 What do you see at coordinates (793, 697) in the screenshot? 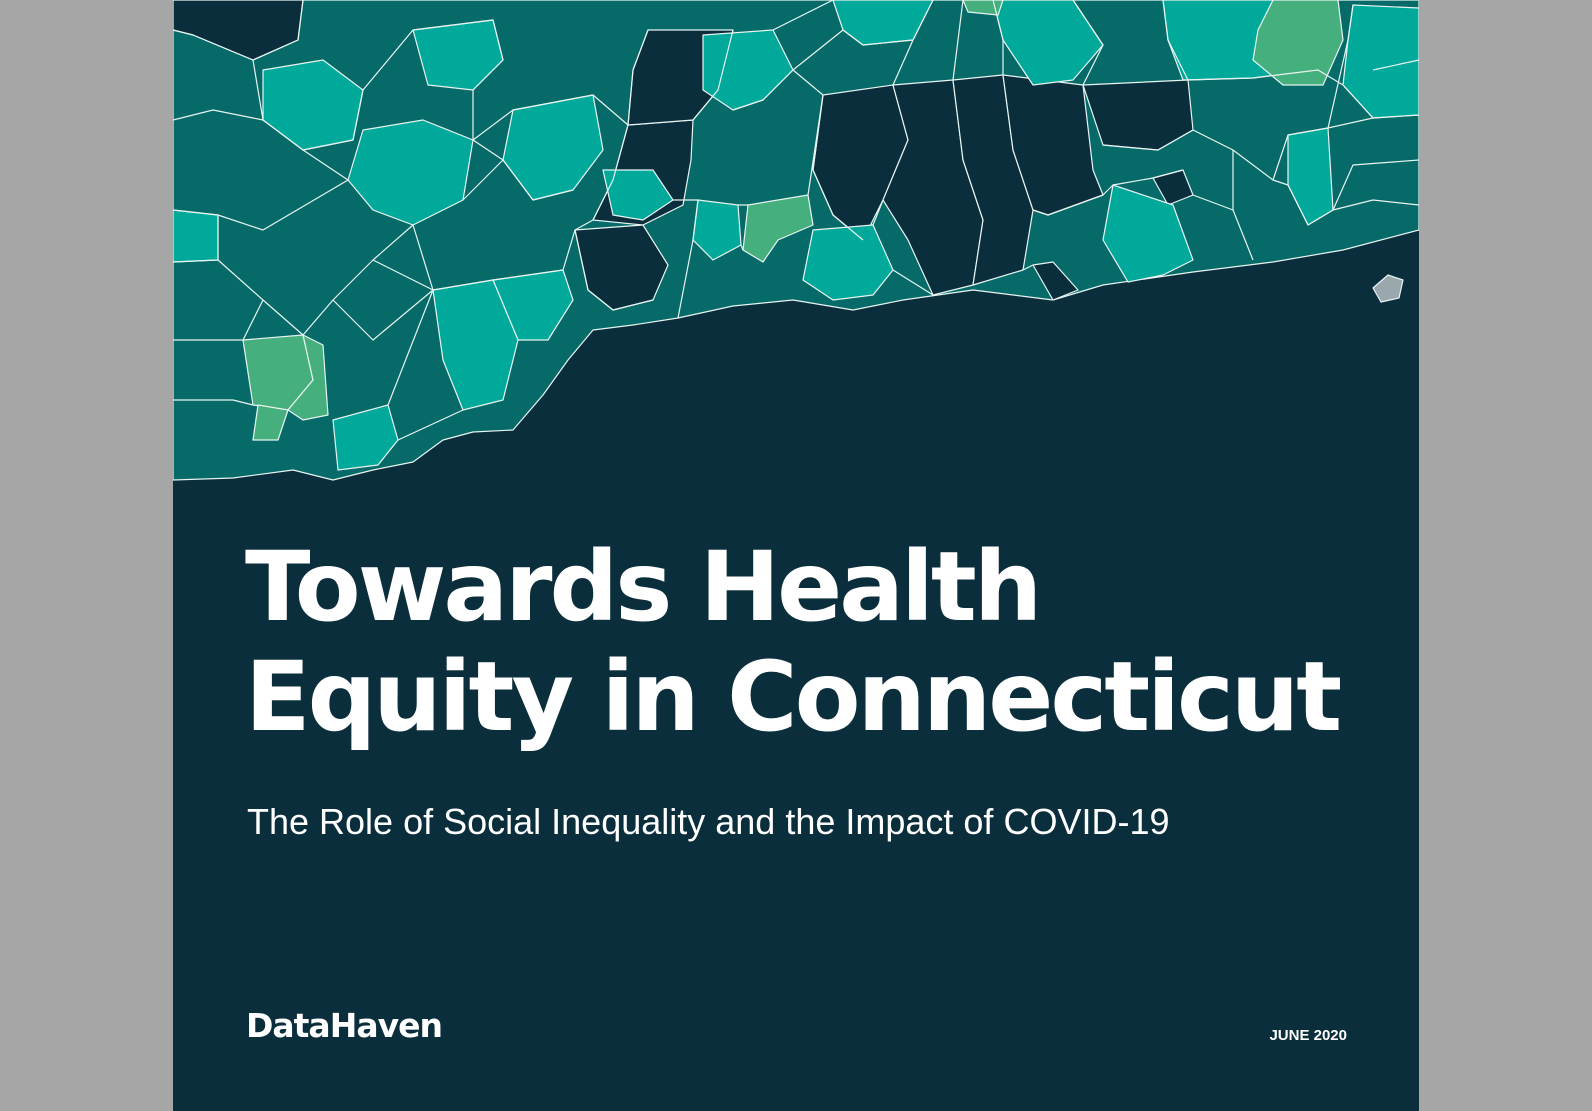
I see `report-title-line-2: Equity in Connecticut` at bounding box center [793, 697].